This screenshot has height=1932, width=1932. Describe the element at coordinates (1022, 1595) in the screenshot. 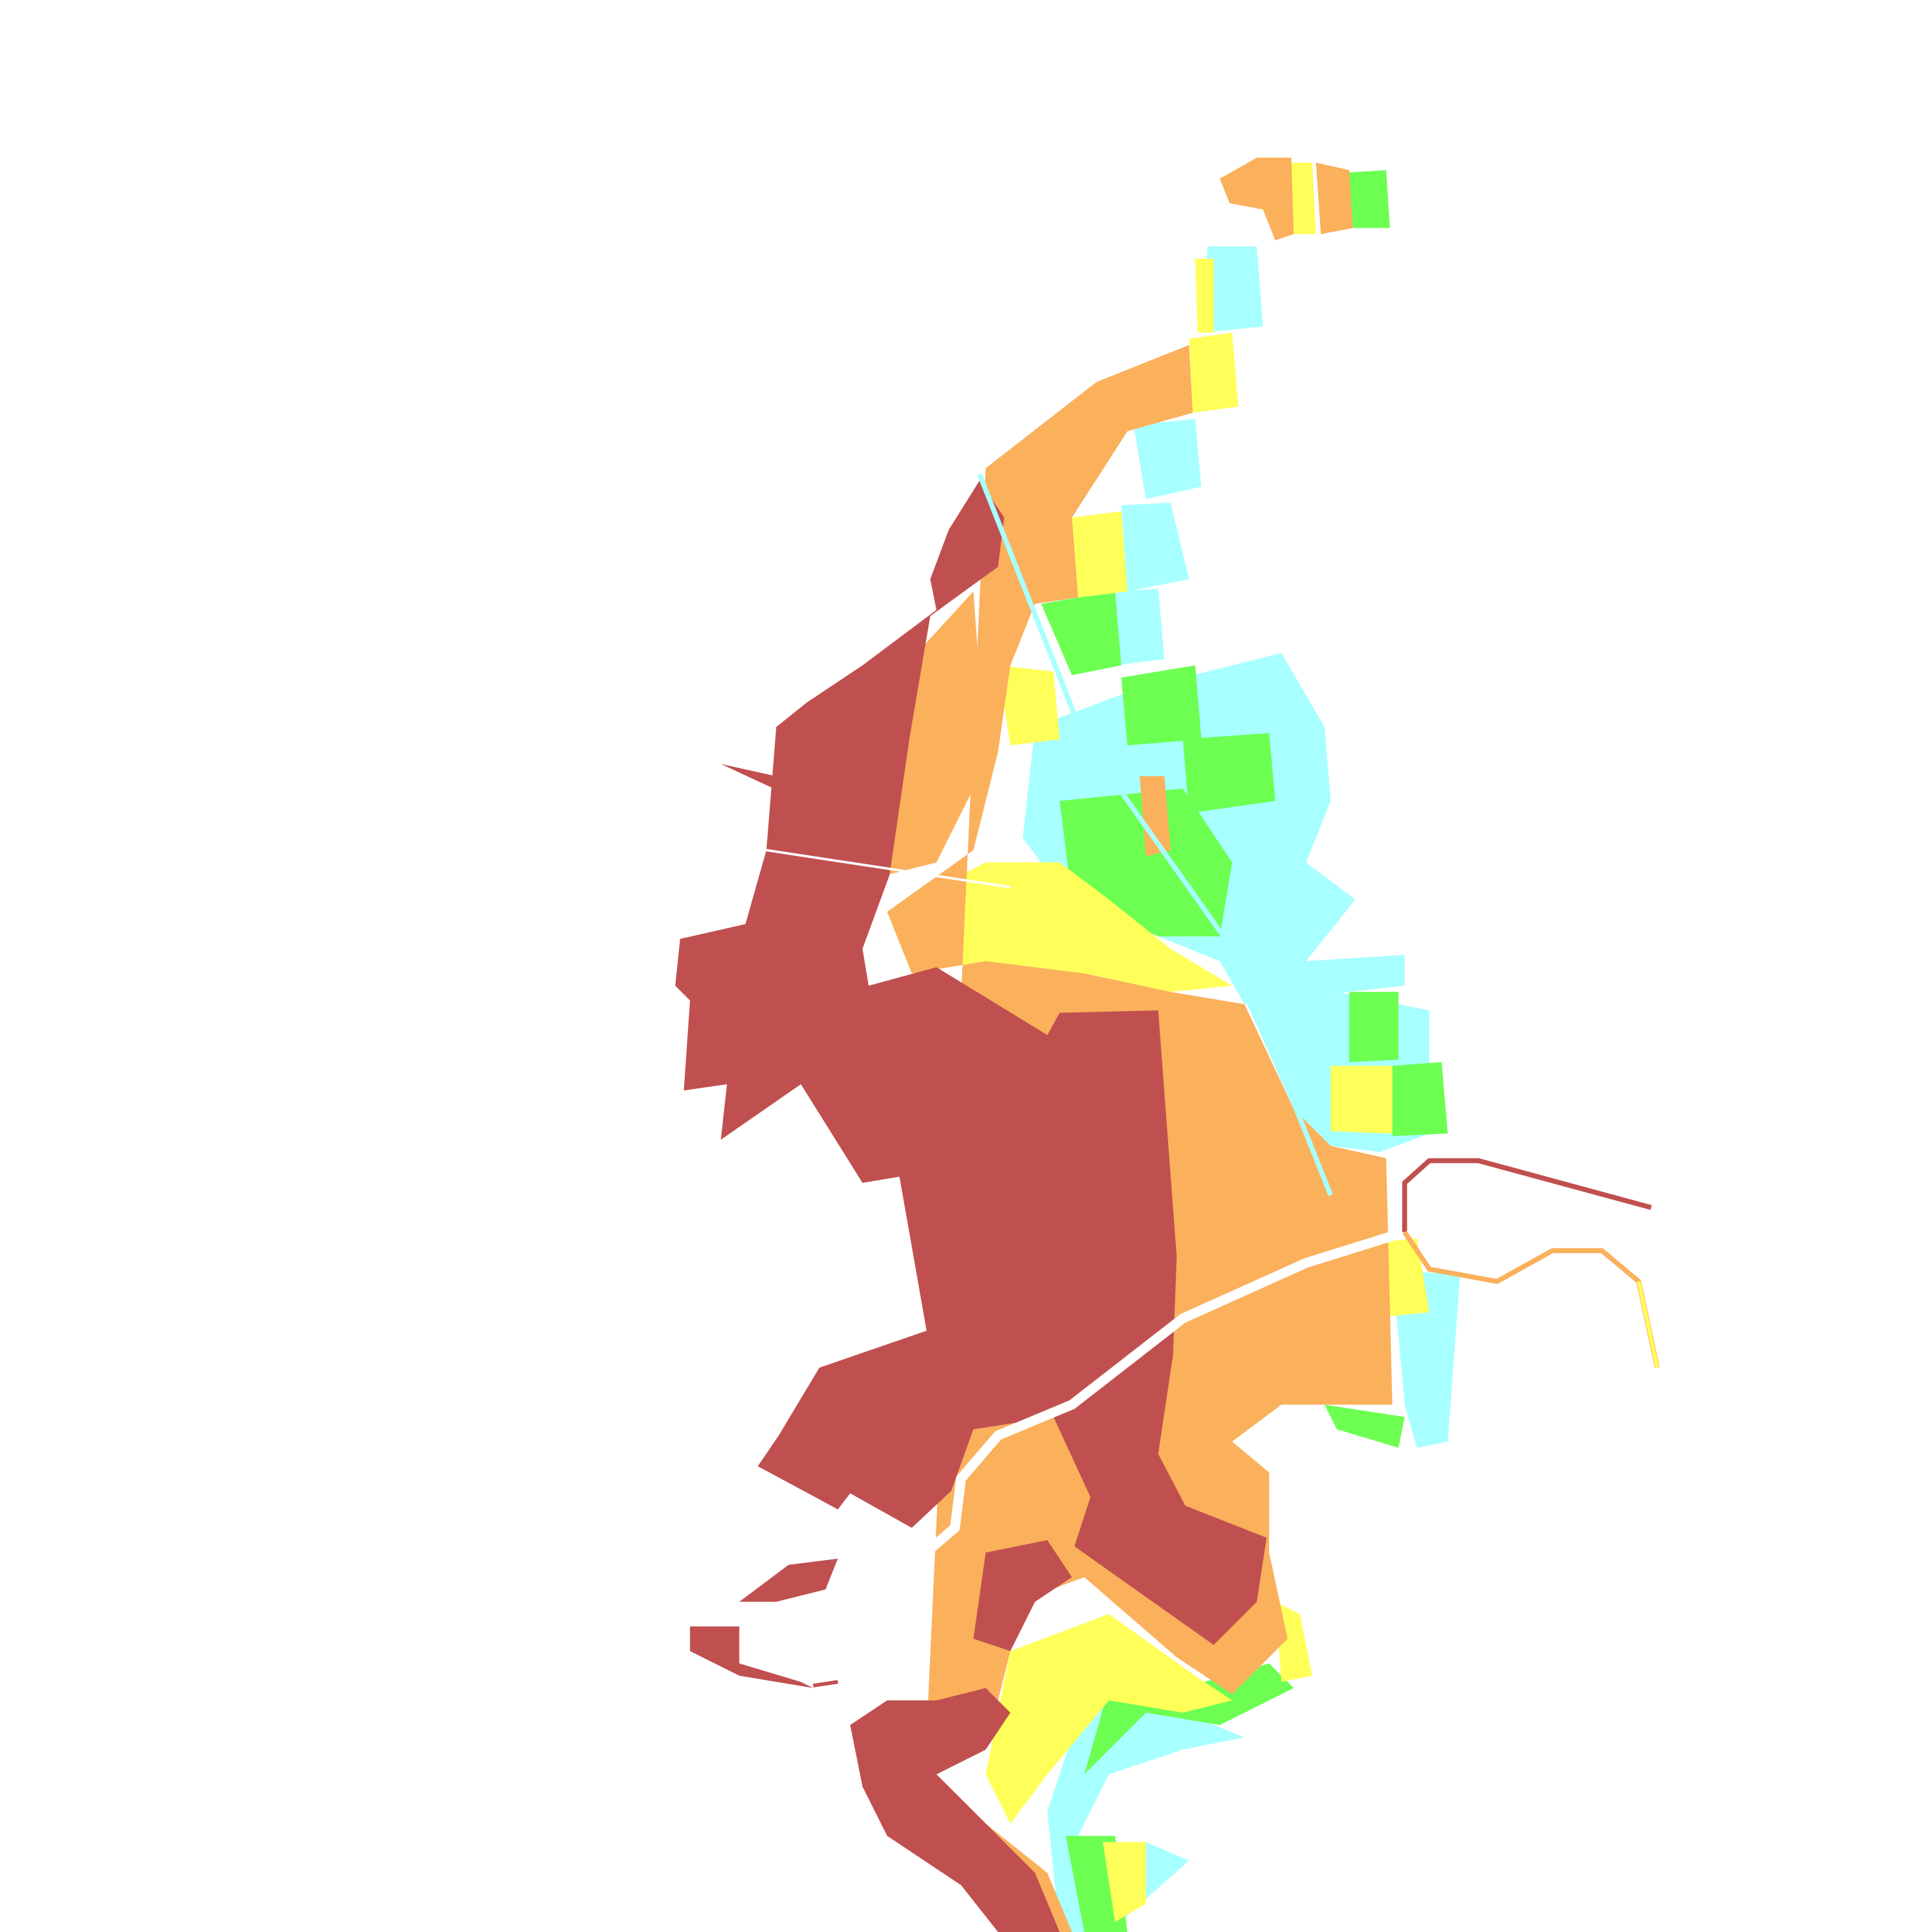

I see `red-south-center` at that location.